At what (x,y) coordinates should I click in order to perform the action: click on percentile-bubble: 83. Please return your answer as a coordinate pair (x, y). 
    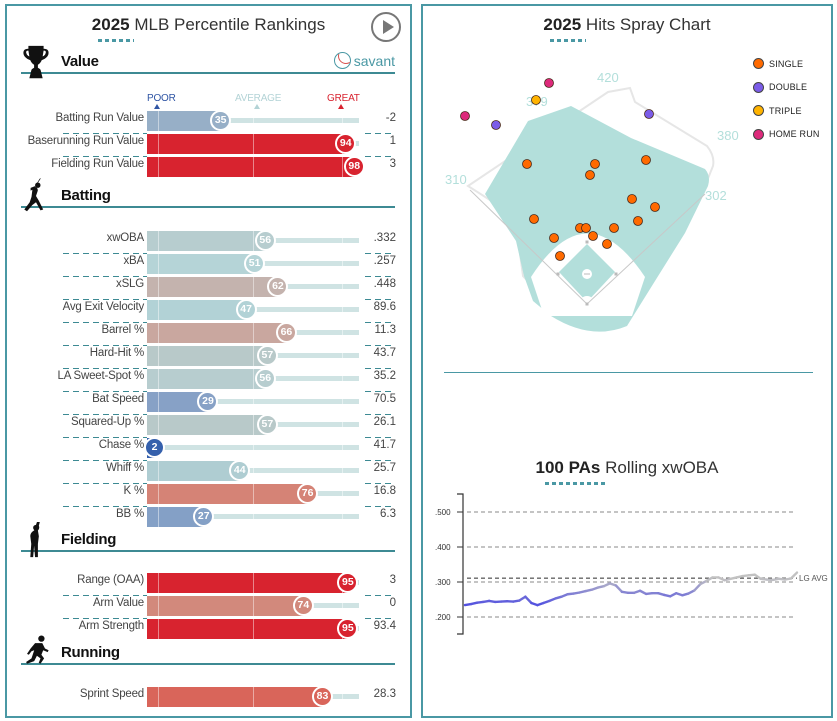
    Looking at the image, I should click on (322, 696).